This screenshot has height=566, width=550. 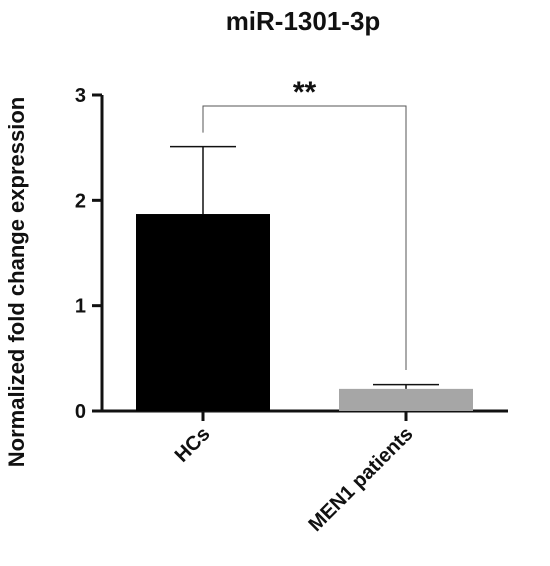 What do you see at coordinates (203, 312) in the screenshot?
I see `bar-hcs` at bounding box center [203, 312].